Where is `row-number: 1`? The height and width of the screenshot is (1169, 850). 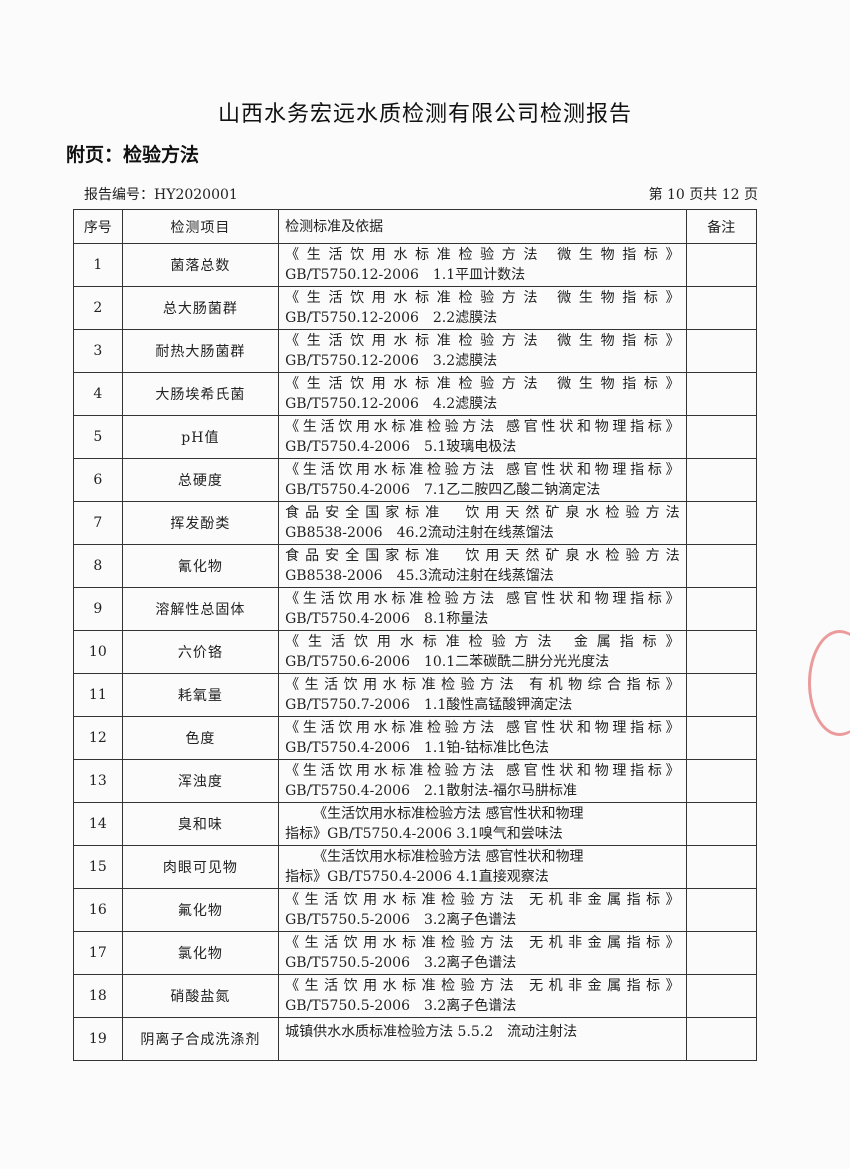 row-number: 1 is located at coordinates (98, 265).